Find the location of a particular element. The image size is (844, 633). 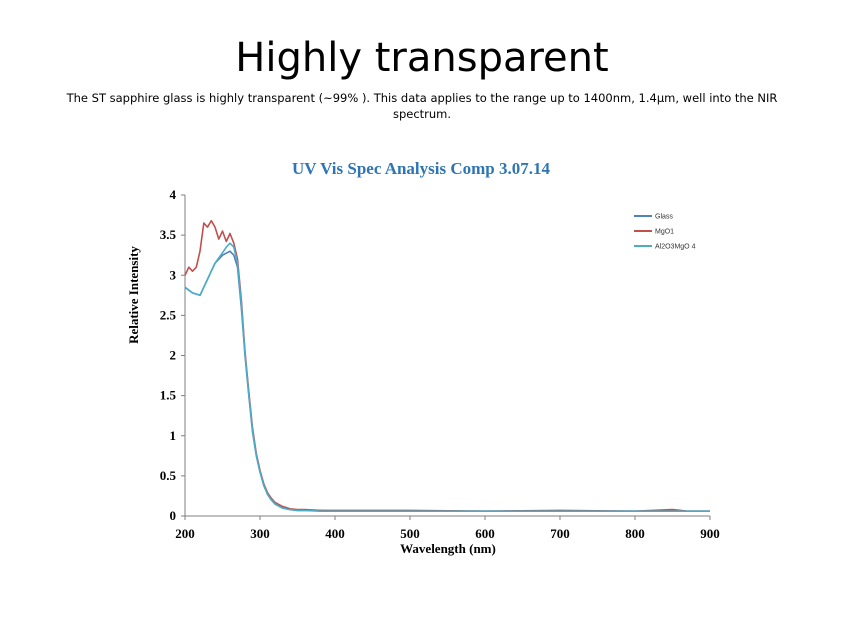

x-tick-label: 200 is located at coordinates (185, 533).